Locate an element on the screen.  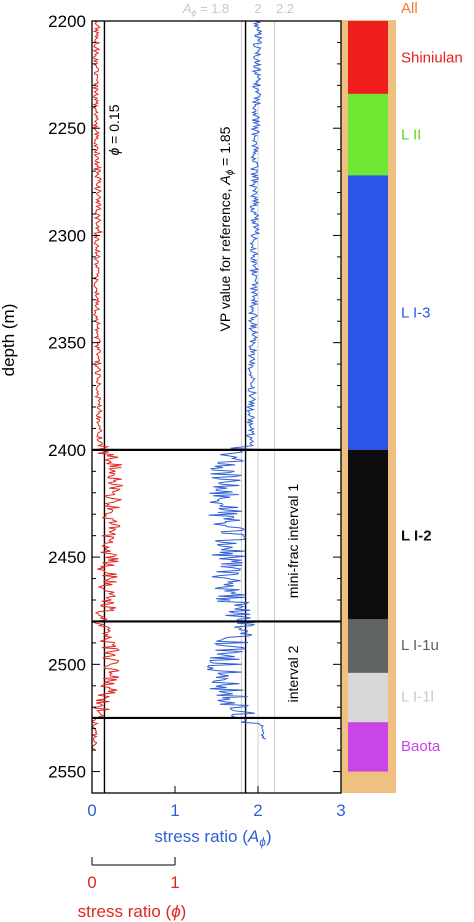
interval-1-label: mini-frac interval 1 is located at coordinates (293, 541).